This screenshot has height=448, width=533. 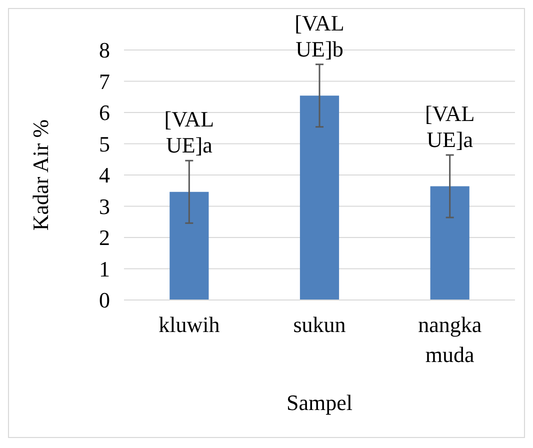 I want to click on y-tick-label: 4, so click(x=104, y=175).